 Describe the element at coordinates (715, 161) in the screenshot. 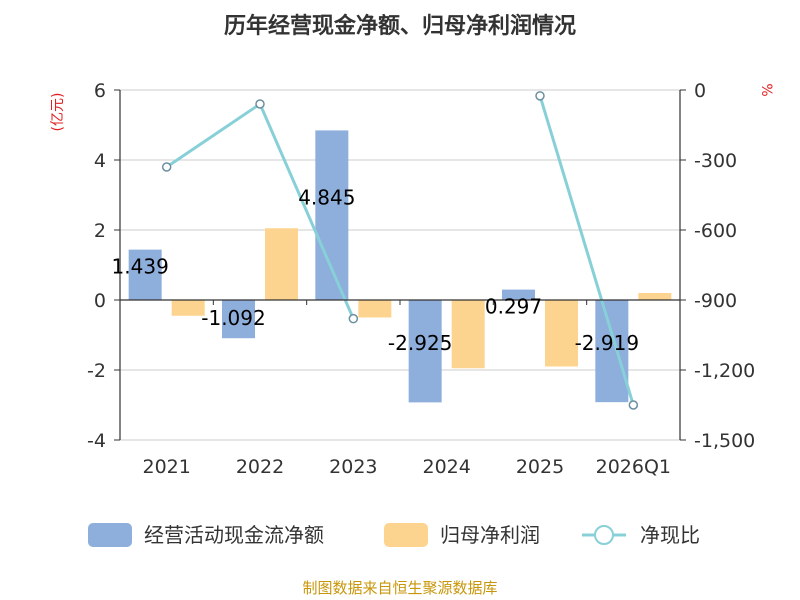

I see `right-tick-label: -300` at that location.